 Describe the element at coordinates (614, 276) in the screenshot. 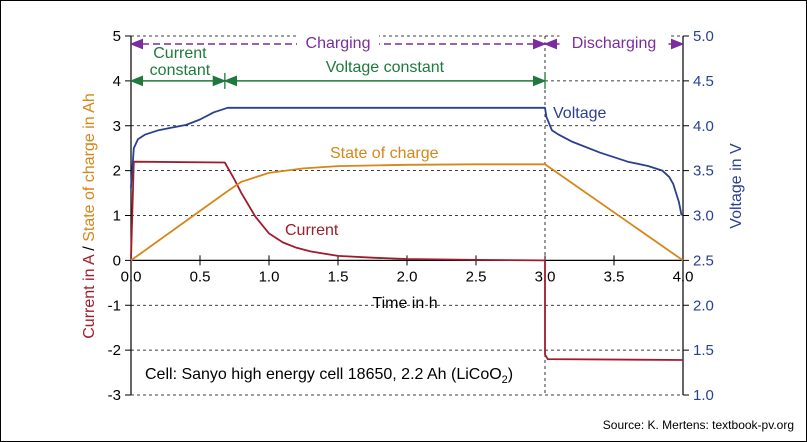

I see `x-tick-label: 3.5` at that location.